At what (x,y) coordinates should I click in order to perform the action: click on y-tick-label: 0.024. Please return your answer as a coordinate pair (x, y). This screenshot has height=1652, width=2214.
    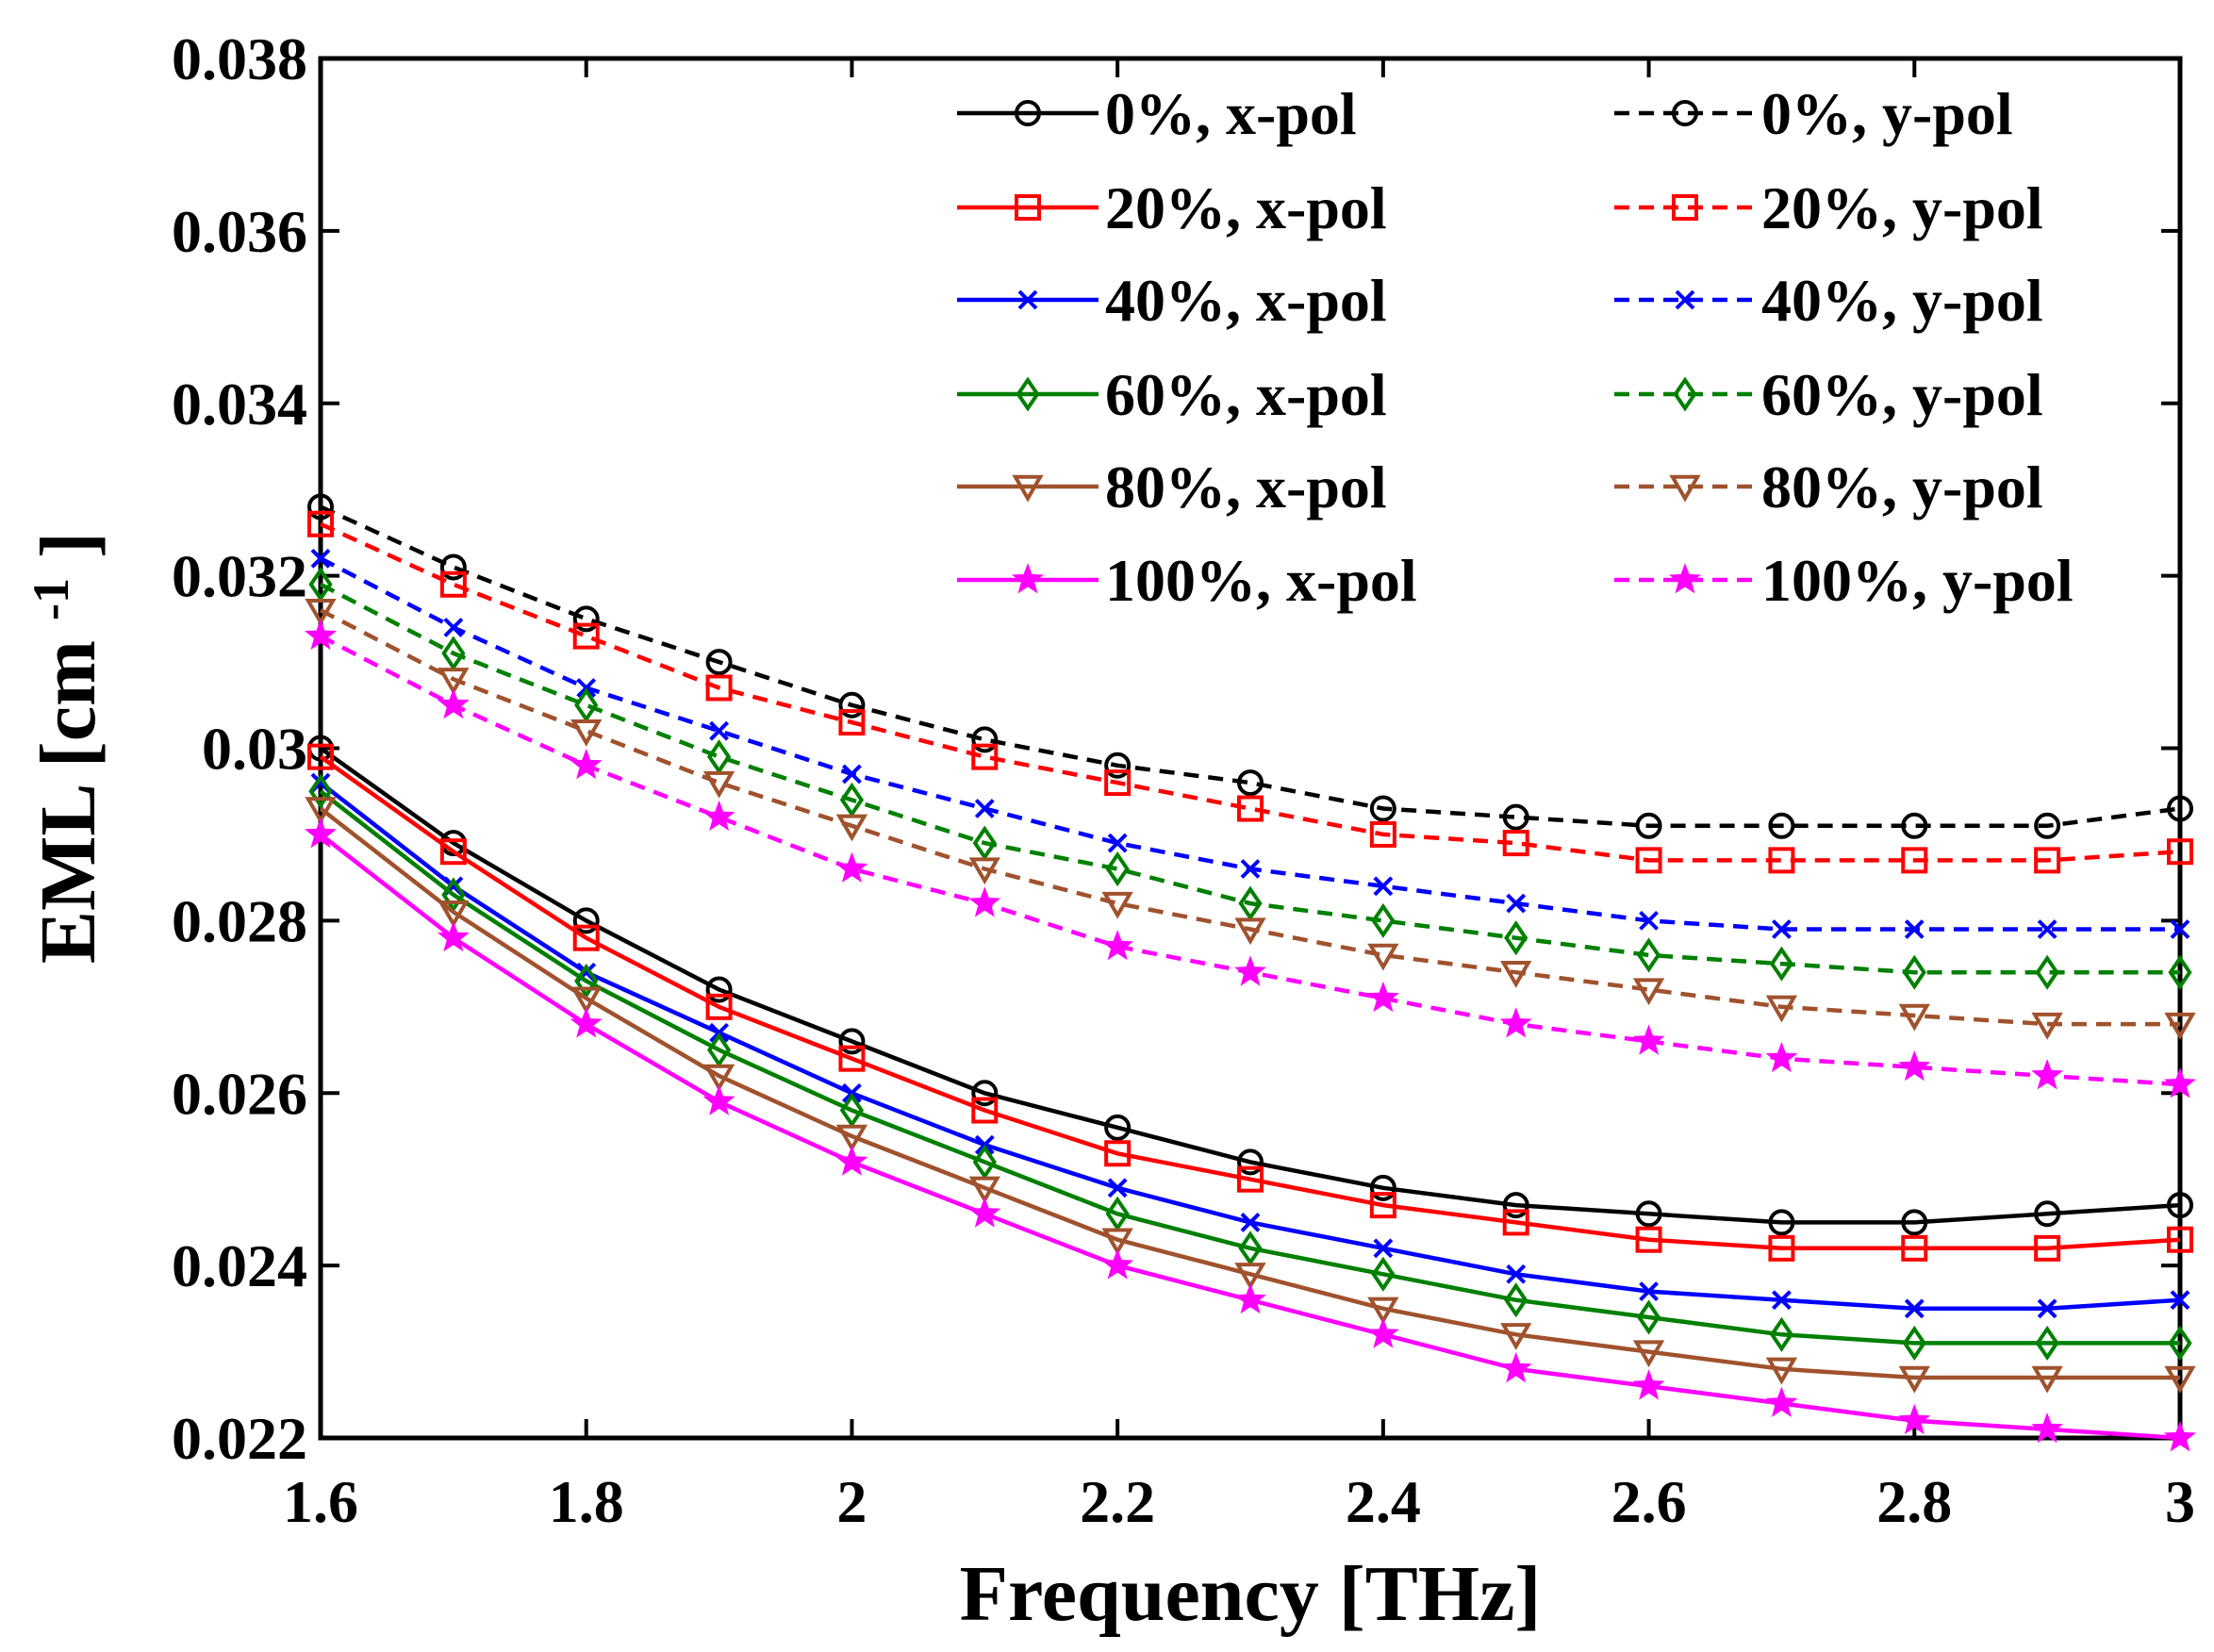
    Looking at the image, I should click on (239, 1265).